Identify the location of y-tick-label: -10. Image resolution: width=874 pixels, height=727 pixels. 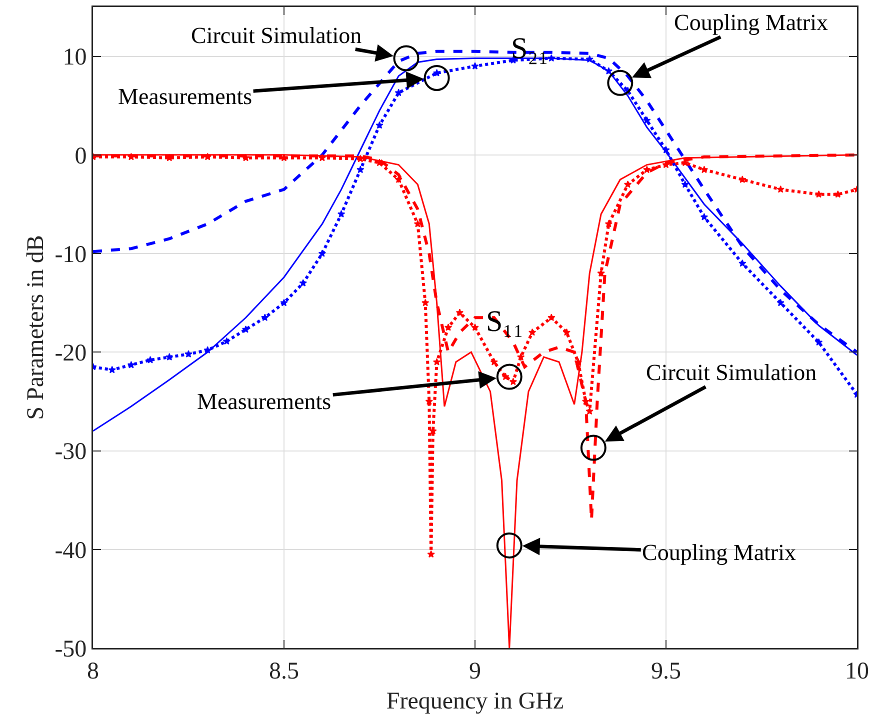
(70, 255).